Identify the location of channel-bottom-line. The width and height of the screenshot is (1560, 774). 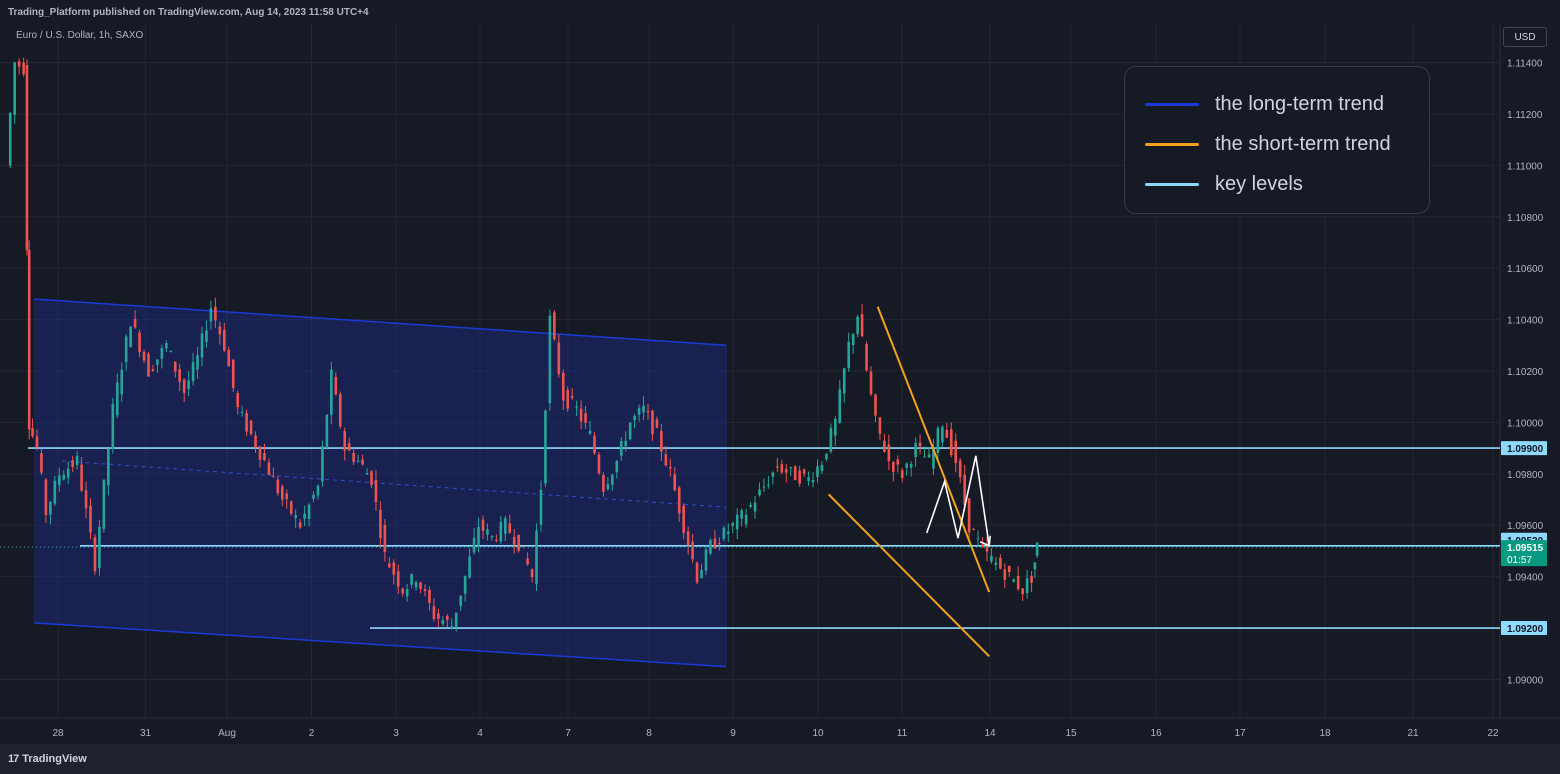
(380, 645).